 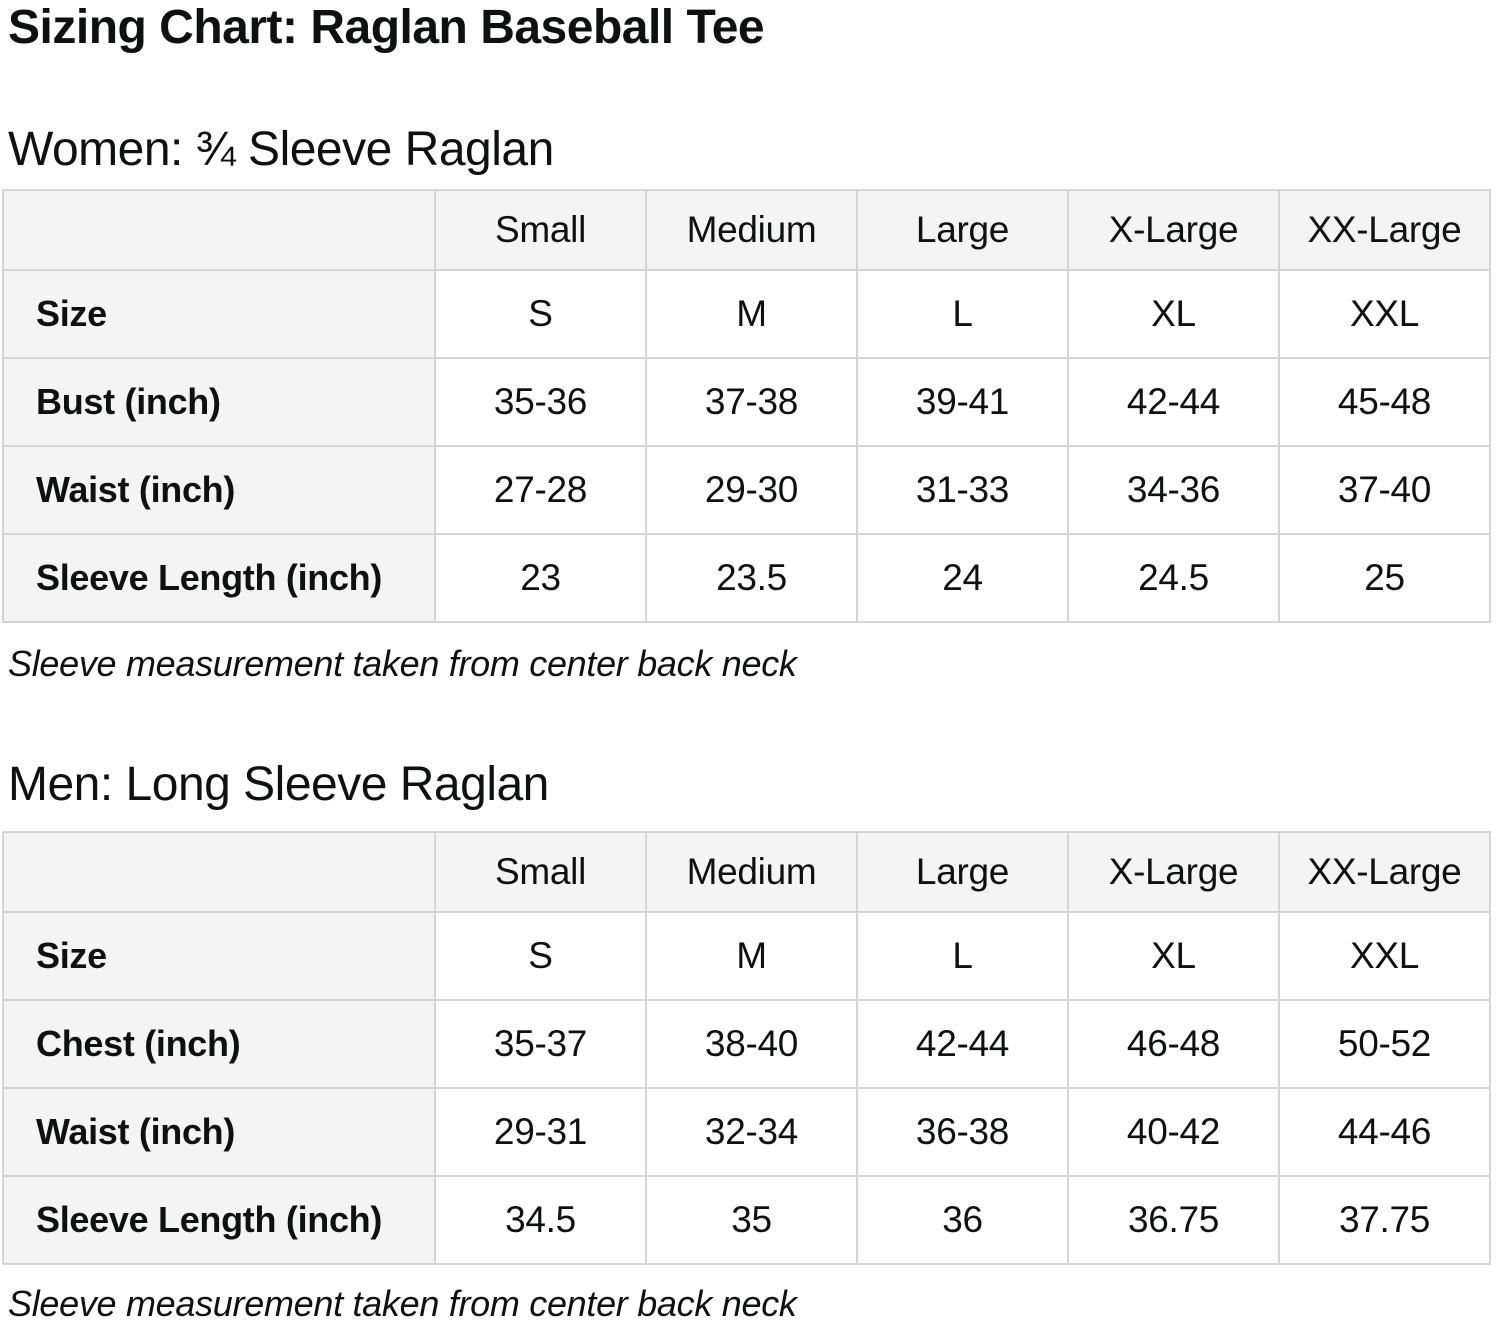 I want to click on section-heading-women: Women: ¾ Sleeve Raglan, so click(x=281, y=149).